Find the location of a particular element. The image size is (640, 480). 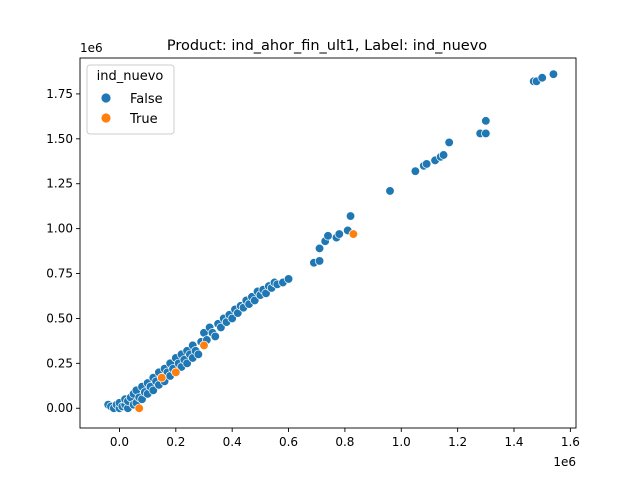

legend-label-true: True is located at coordinates (143, 119).